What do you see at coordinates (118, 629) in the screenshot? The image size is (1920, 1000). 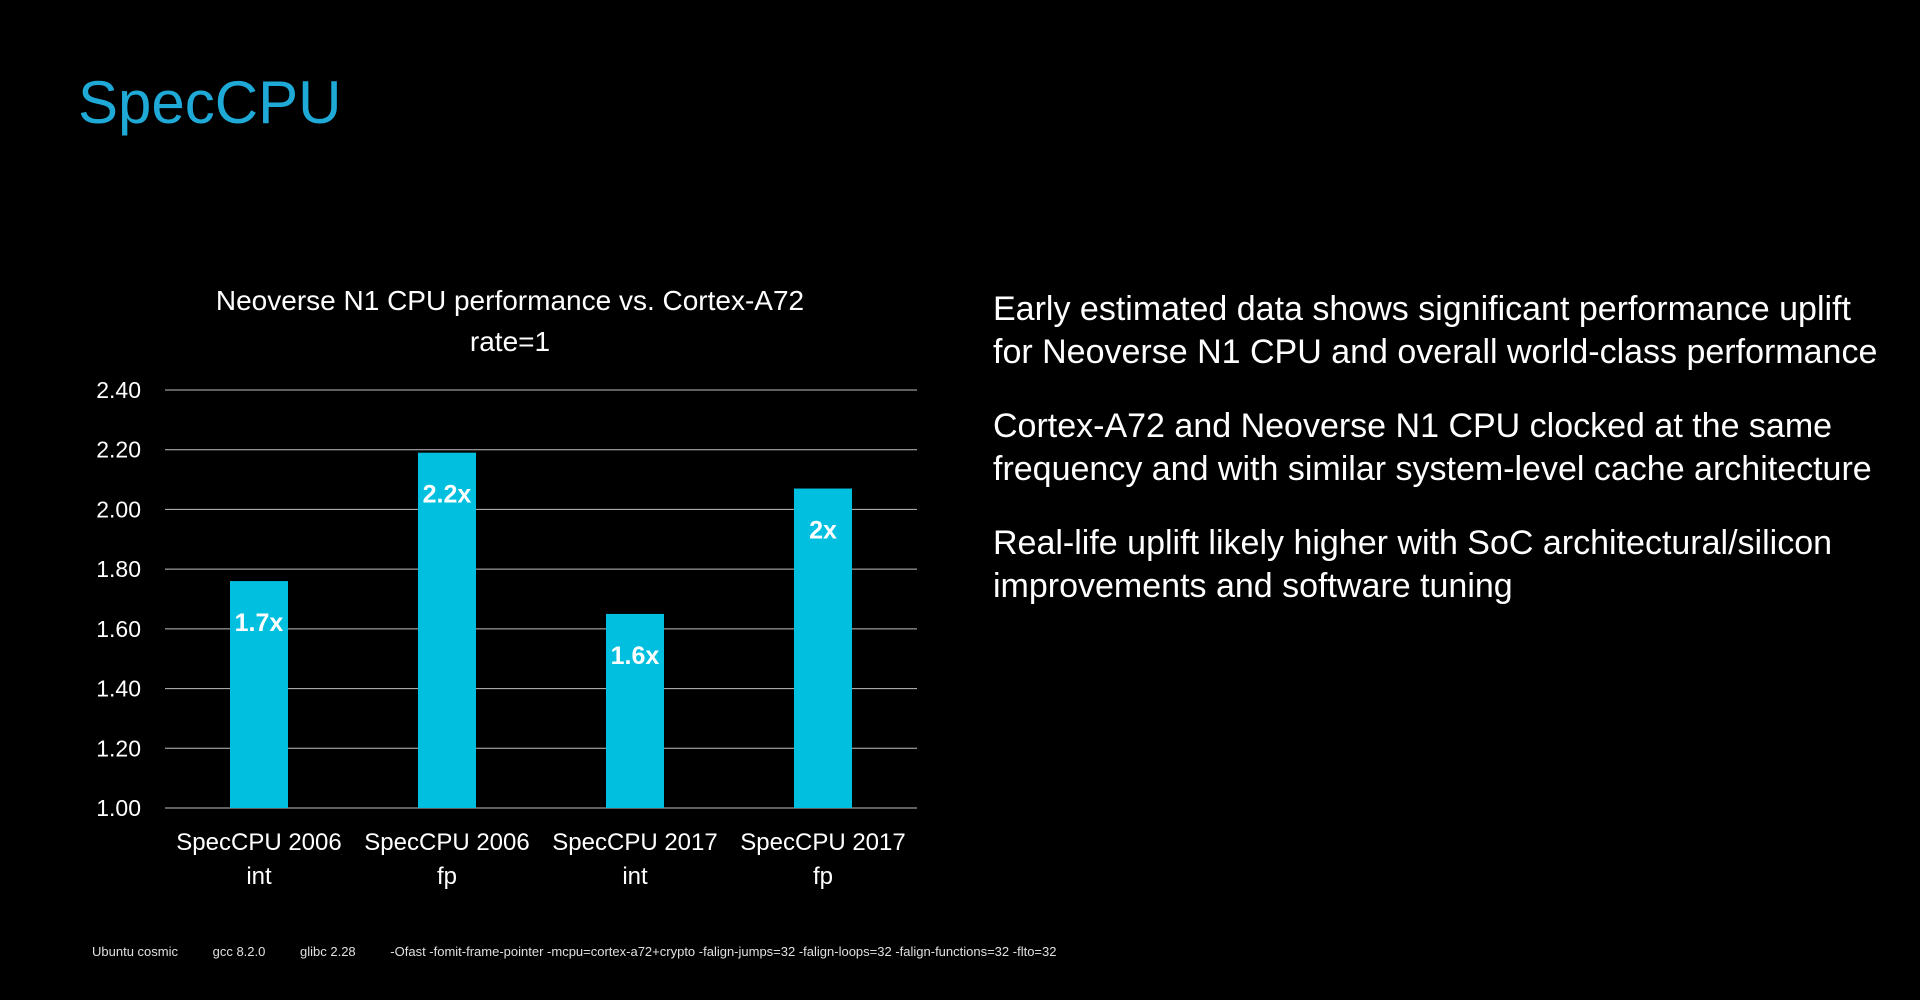 I see `y-tick-label: 1.60` at bounding box center [118, 629].